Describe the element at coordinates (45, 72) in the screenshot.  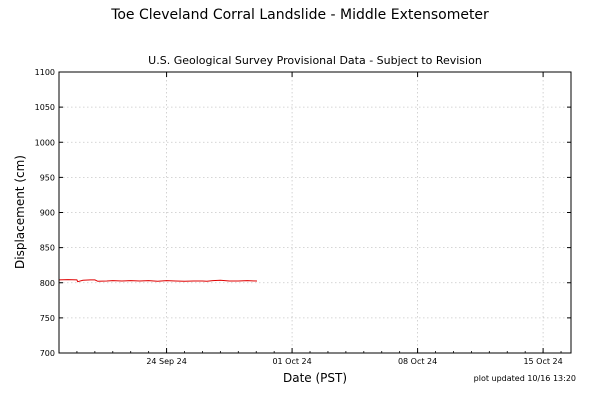
I see `y-tick-label: 1100` at that location.